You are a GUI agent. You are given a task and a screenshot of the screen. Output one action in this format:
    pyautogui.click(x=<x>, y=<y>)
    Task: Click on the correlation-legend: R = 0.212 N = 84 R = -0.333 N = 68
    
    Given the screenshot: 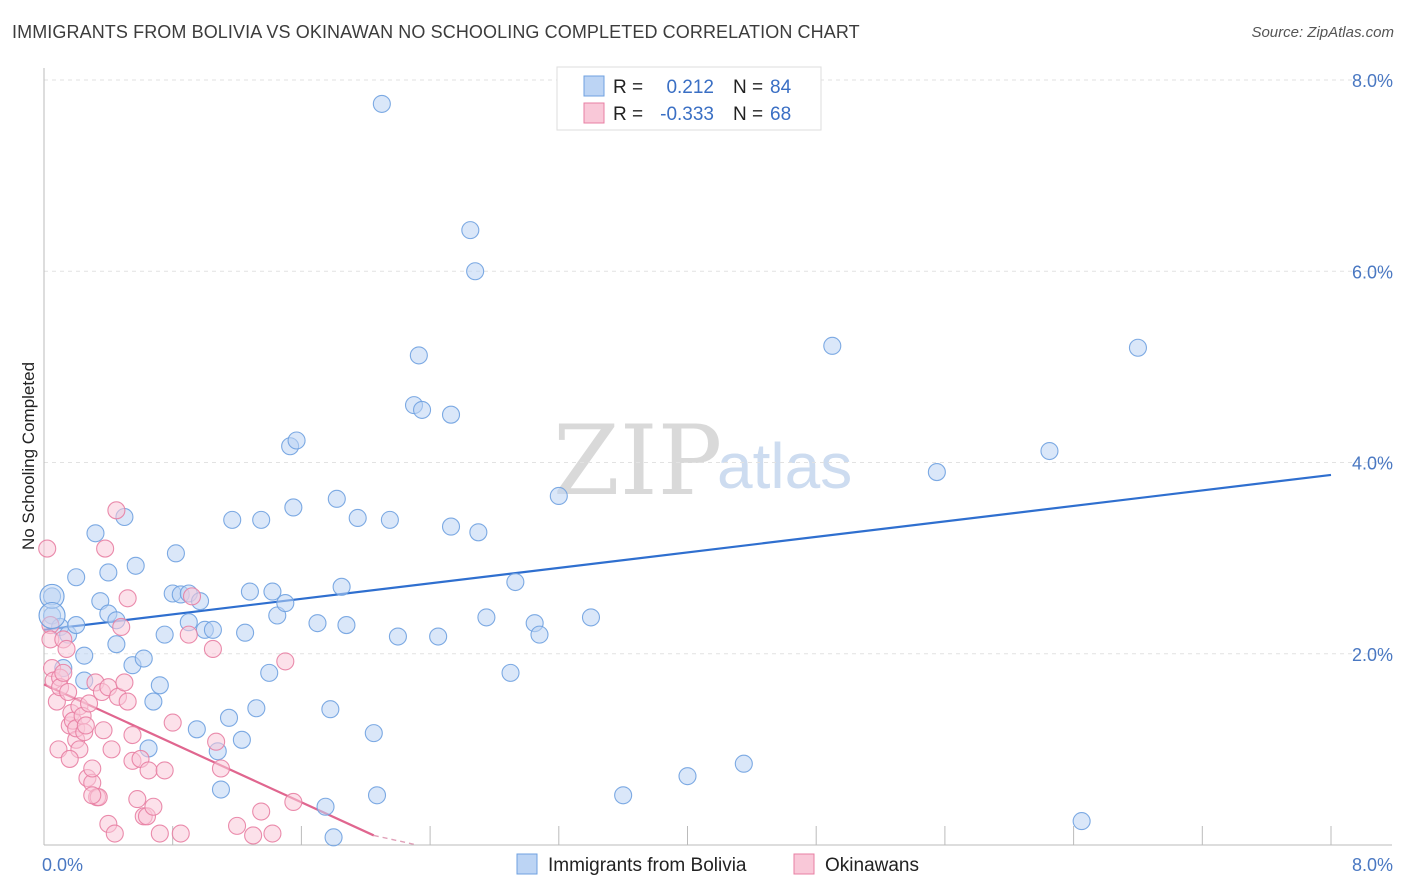 What is the action you would take?
    pyautogui.click(x=689, y=98)
    